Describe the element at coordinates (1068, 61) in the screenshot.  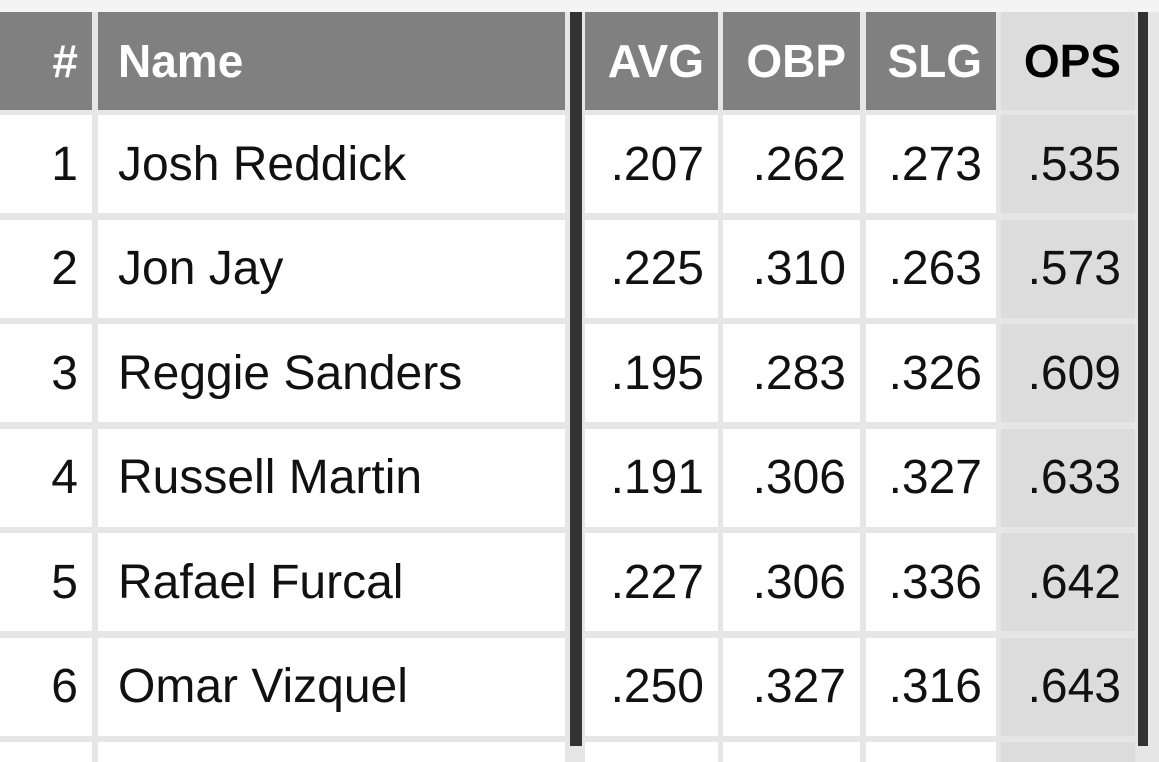
I see `header-ops: OPS` at that location.